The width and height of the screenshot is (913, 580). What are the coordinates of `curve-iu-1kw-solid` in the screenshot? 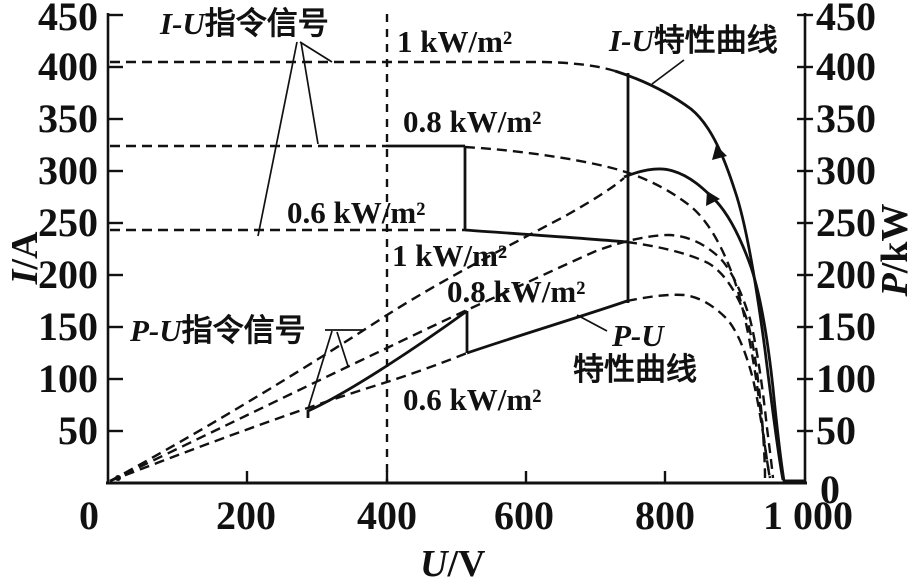 It's located at (699, 275).